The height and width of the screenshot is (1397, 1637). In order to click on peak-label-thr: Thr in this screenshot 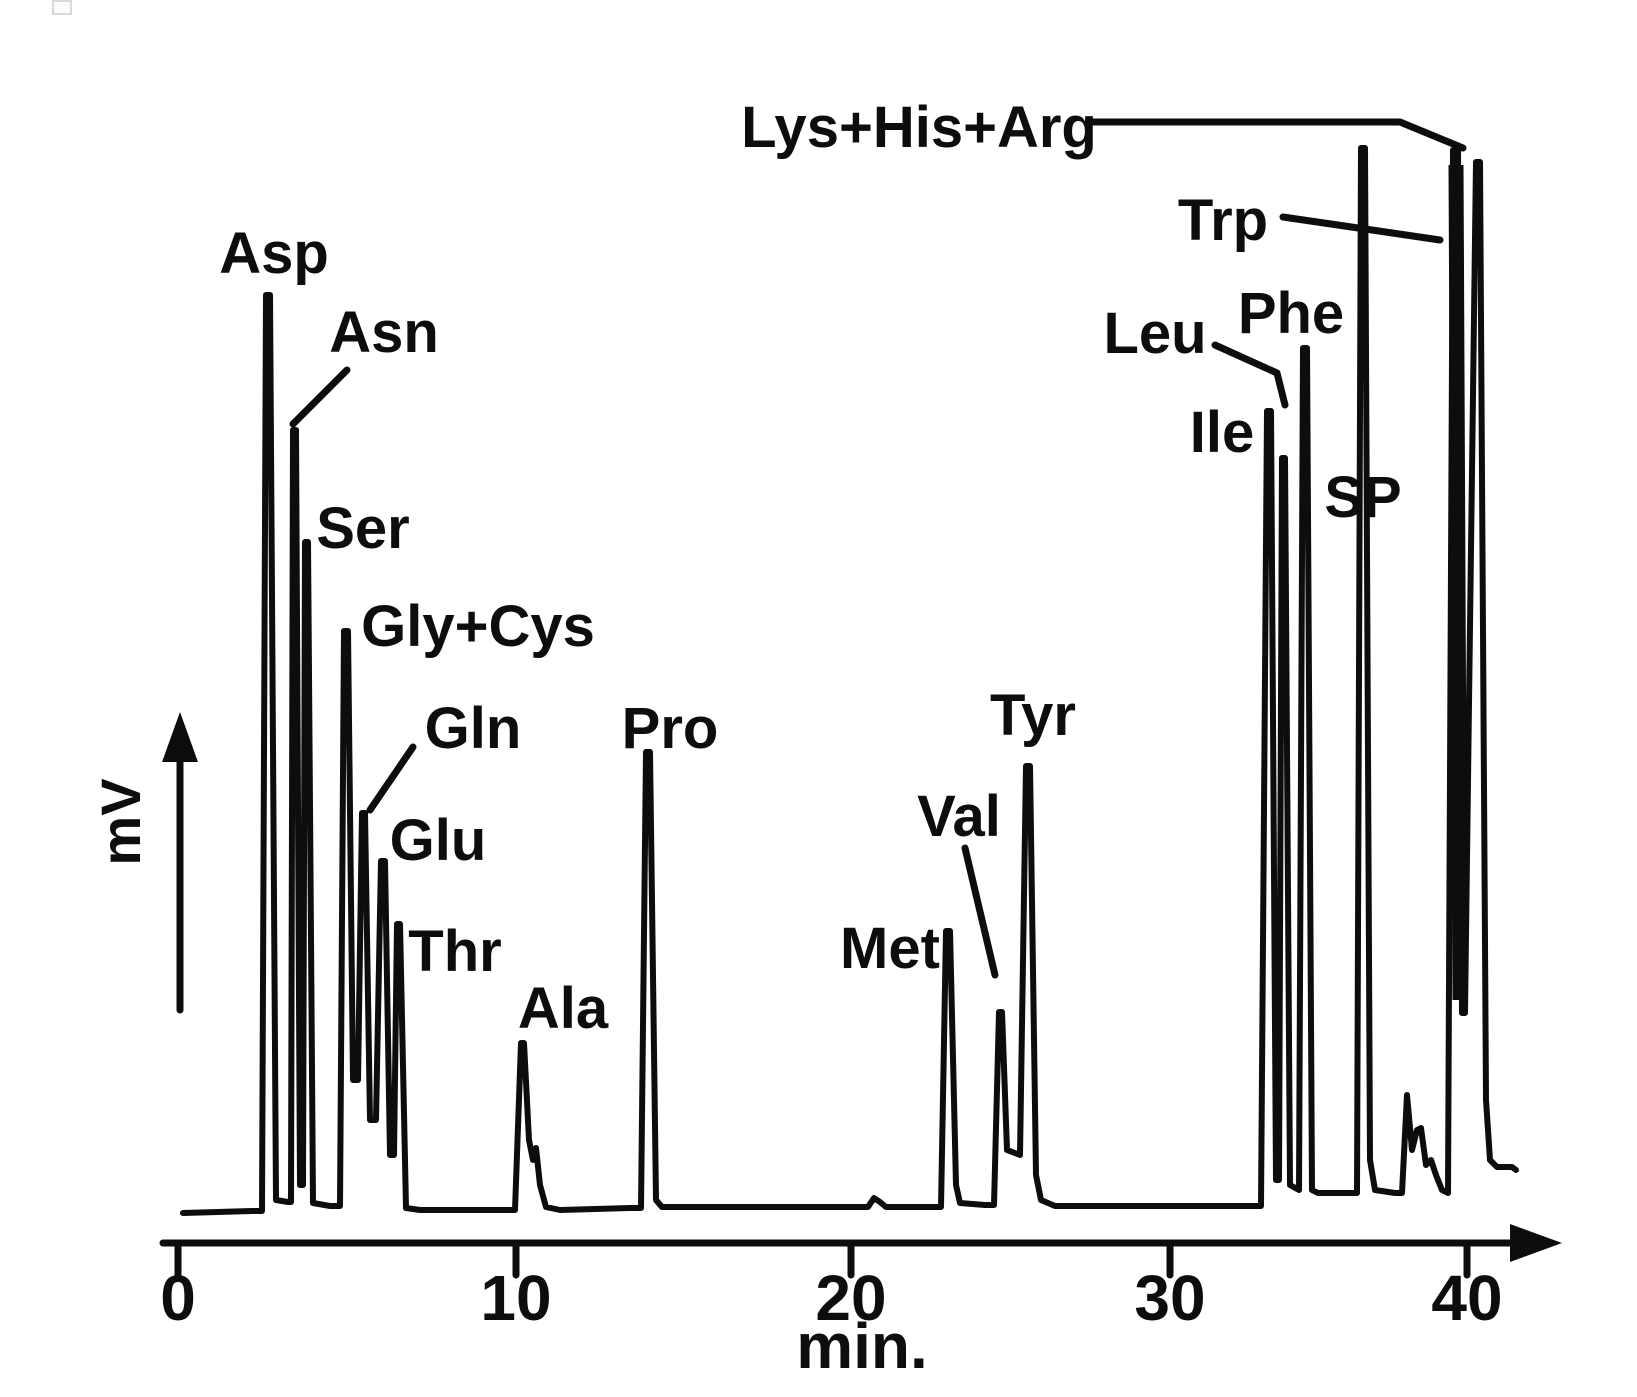, I will do `click(454, 951)`.